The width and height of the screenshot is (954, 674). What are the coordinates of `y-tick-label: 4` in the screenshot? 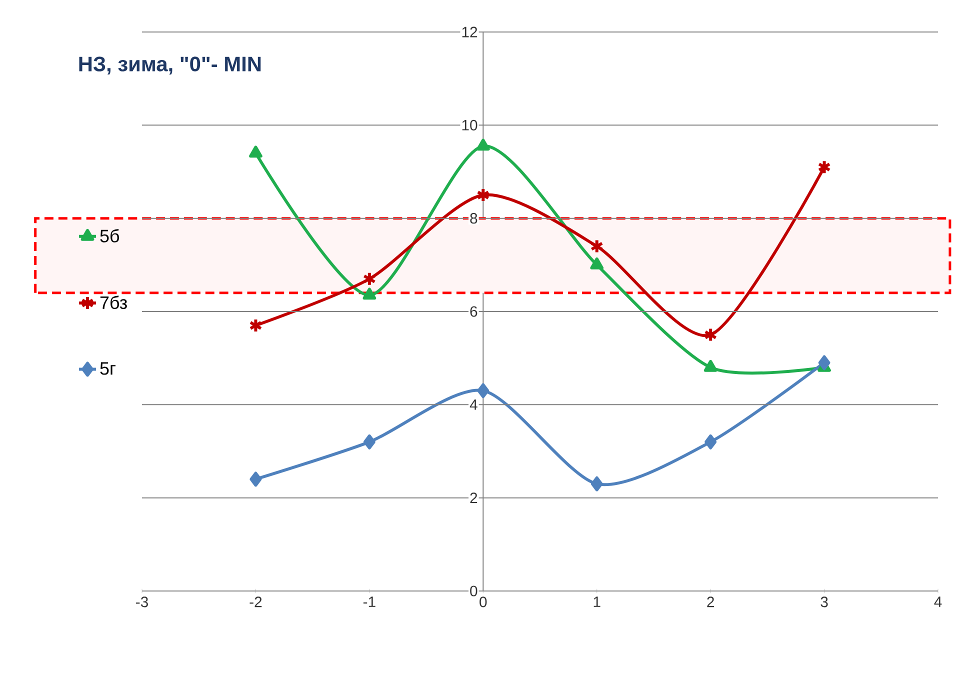 It's located at (474, 405).